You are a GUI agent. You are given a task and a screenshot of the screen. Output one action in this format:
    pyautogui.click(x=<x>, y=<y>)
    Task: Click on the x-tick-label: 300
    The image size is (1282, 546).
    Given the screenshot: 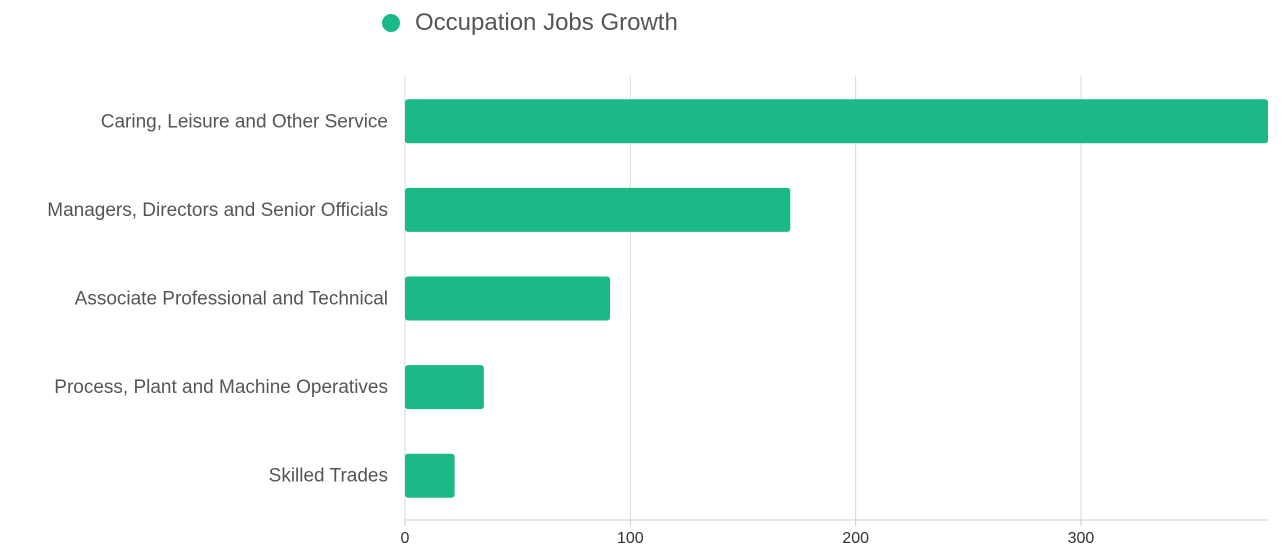 What is the action you would take?
    pyautogui.click(x=1081, y=538)
    